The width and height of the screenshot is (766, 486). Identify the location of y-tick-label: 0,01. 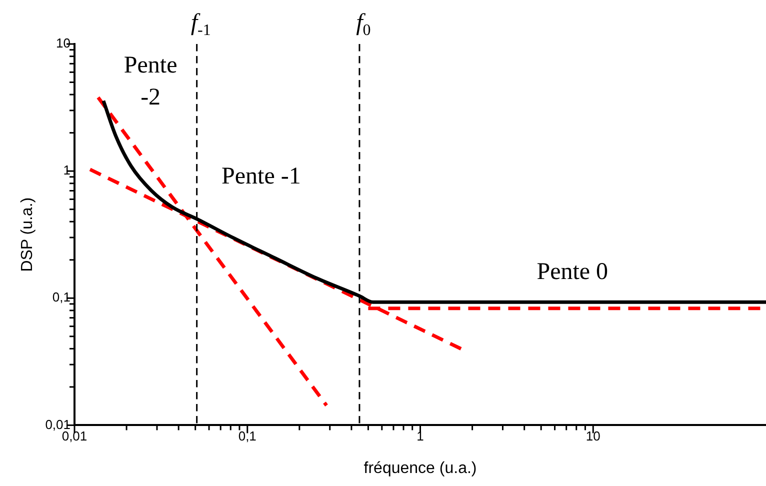
(57, 424).